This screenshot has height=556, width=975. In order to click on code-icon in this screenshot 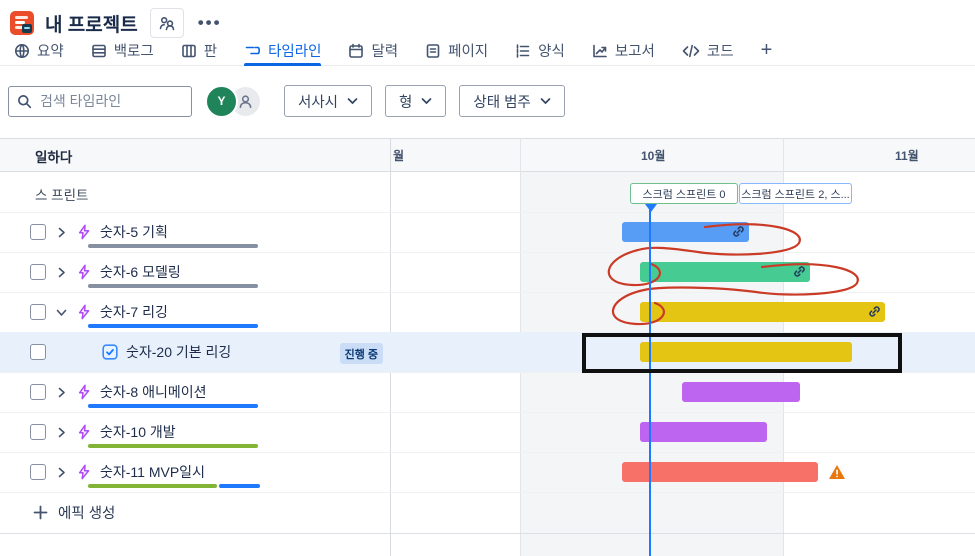, I will do `click(691, 51)`.